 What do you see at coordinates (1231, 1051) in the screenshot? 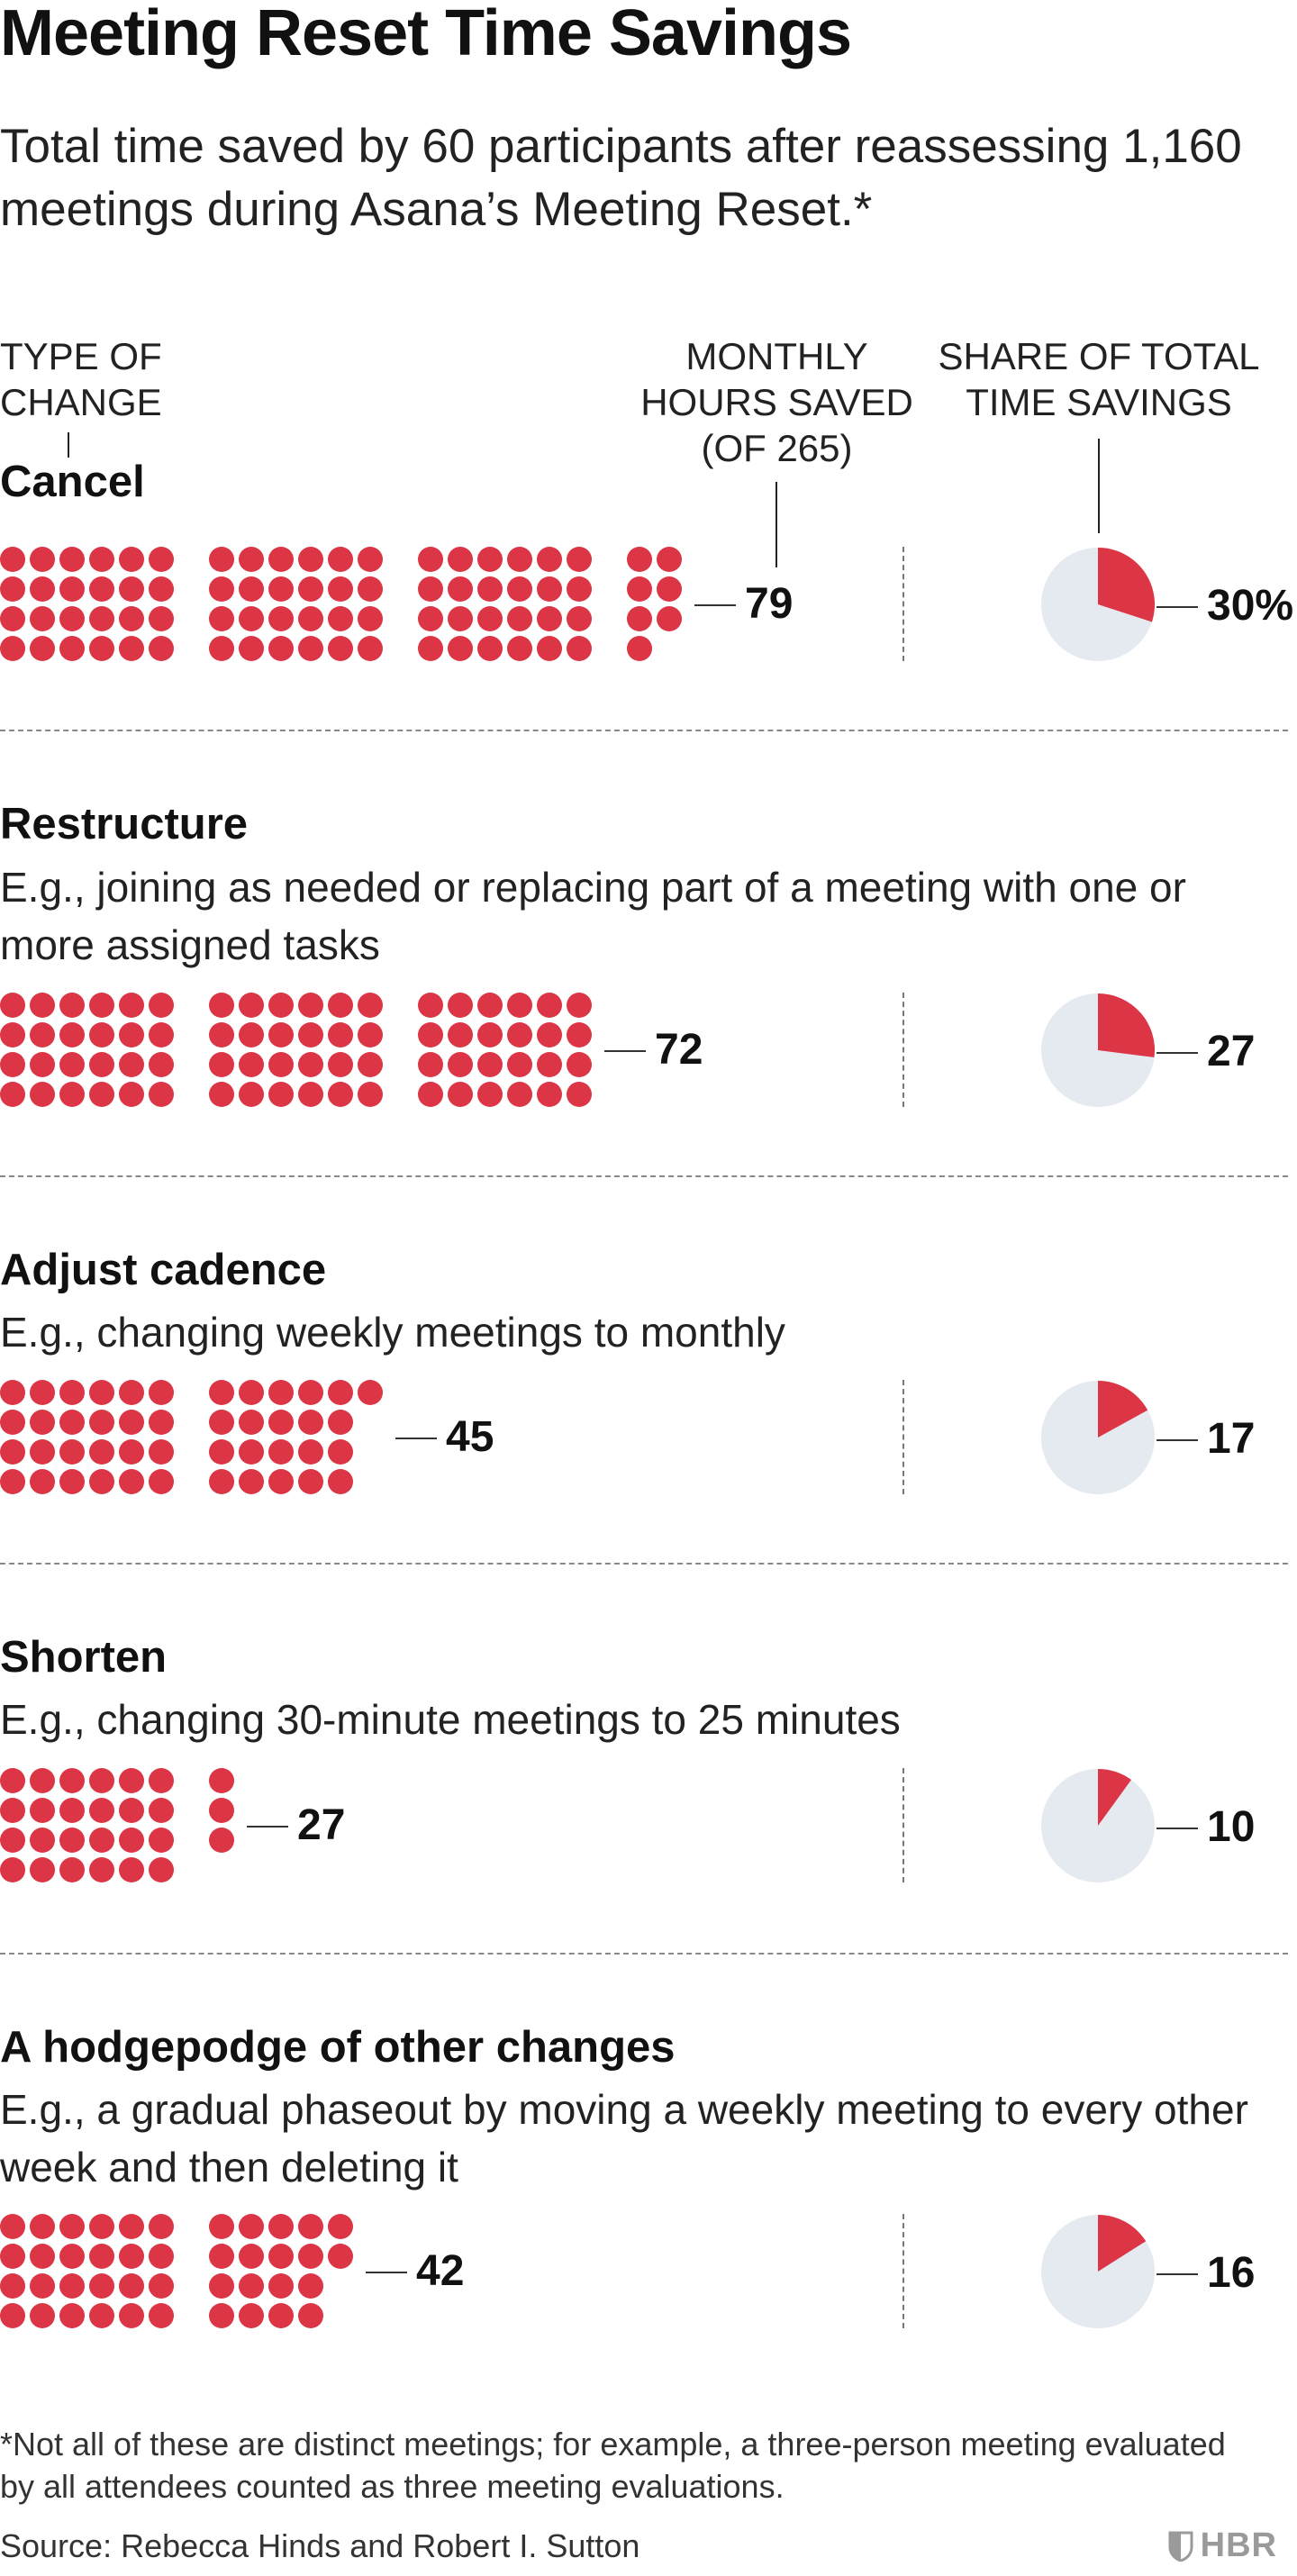
I see `share-value: 27` at bounding box center [1231, 1051].